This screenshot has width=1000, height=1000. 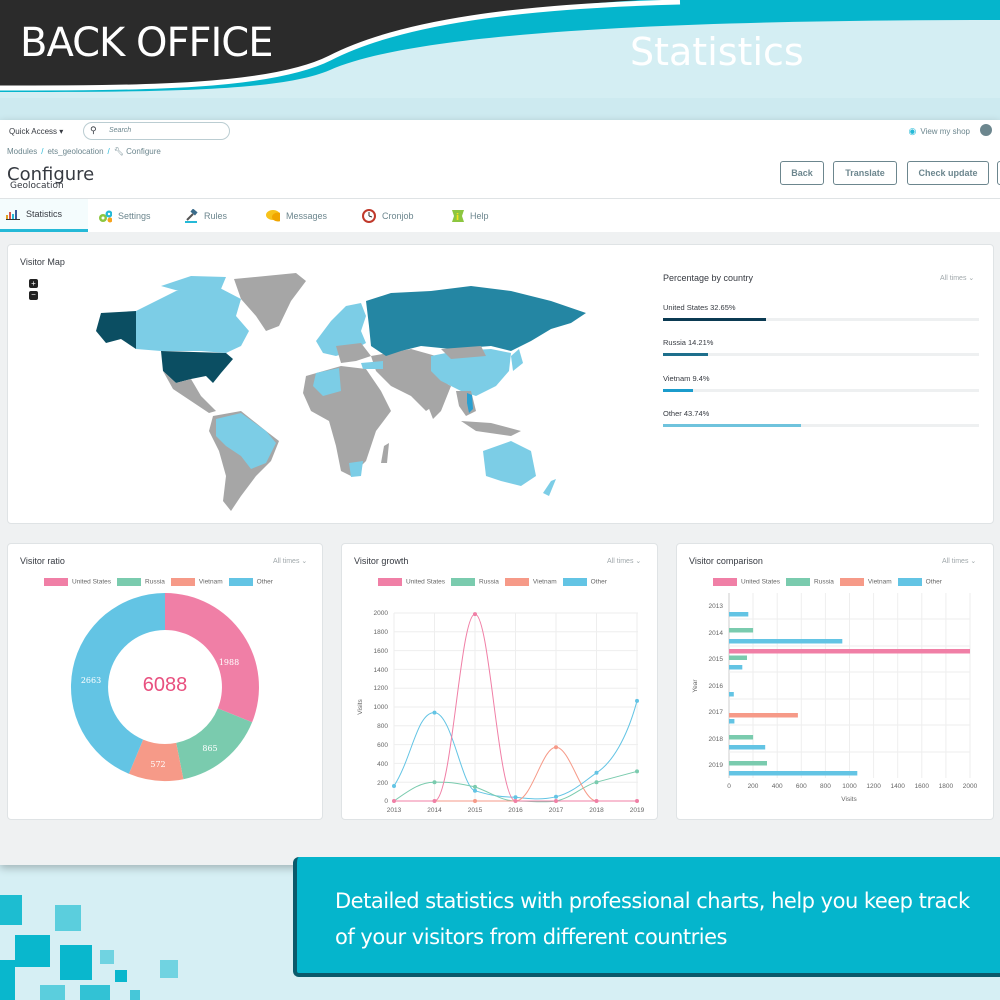 I want to click on translate-button: Translate, so click(x=865, y=173).